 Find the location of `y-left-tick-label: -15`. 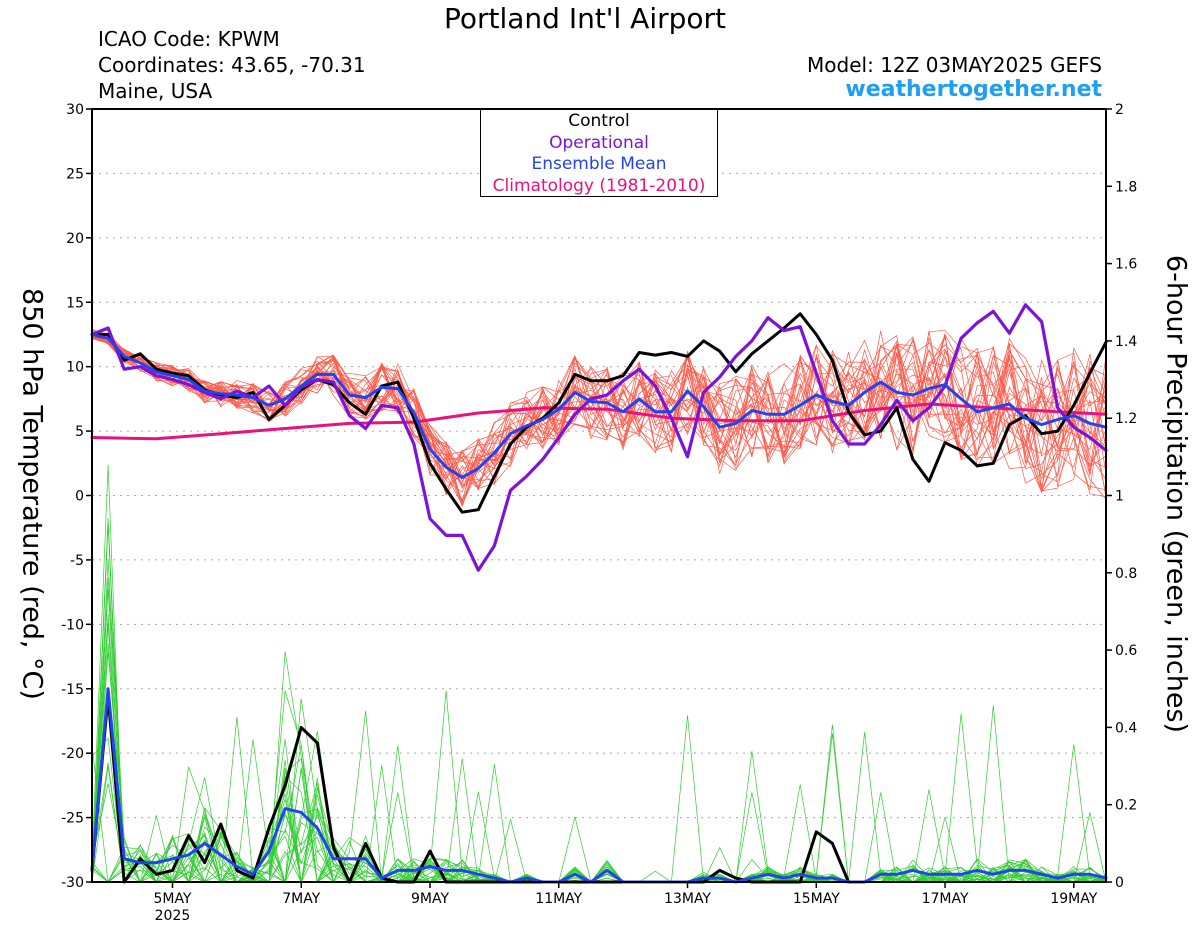

y-left-tick-label: -15 is located at coordinates (72, 690).